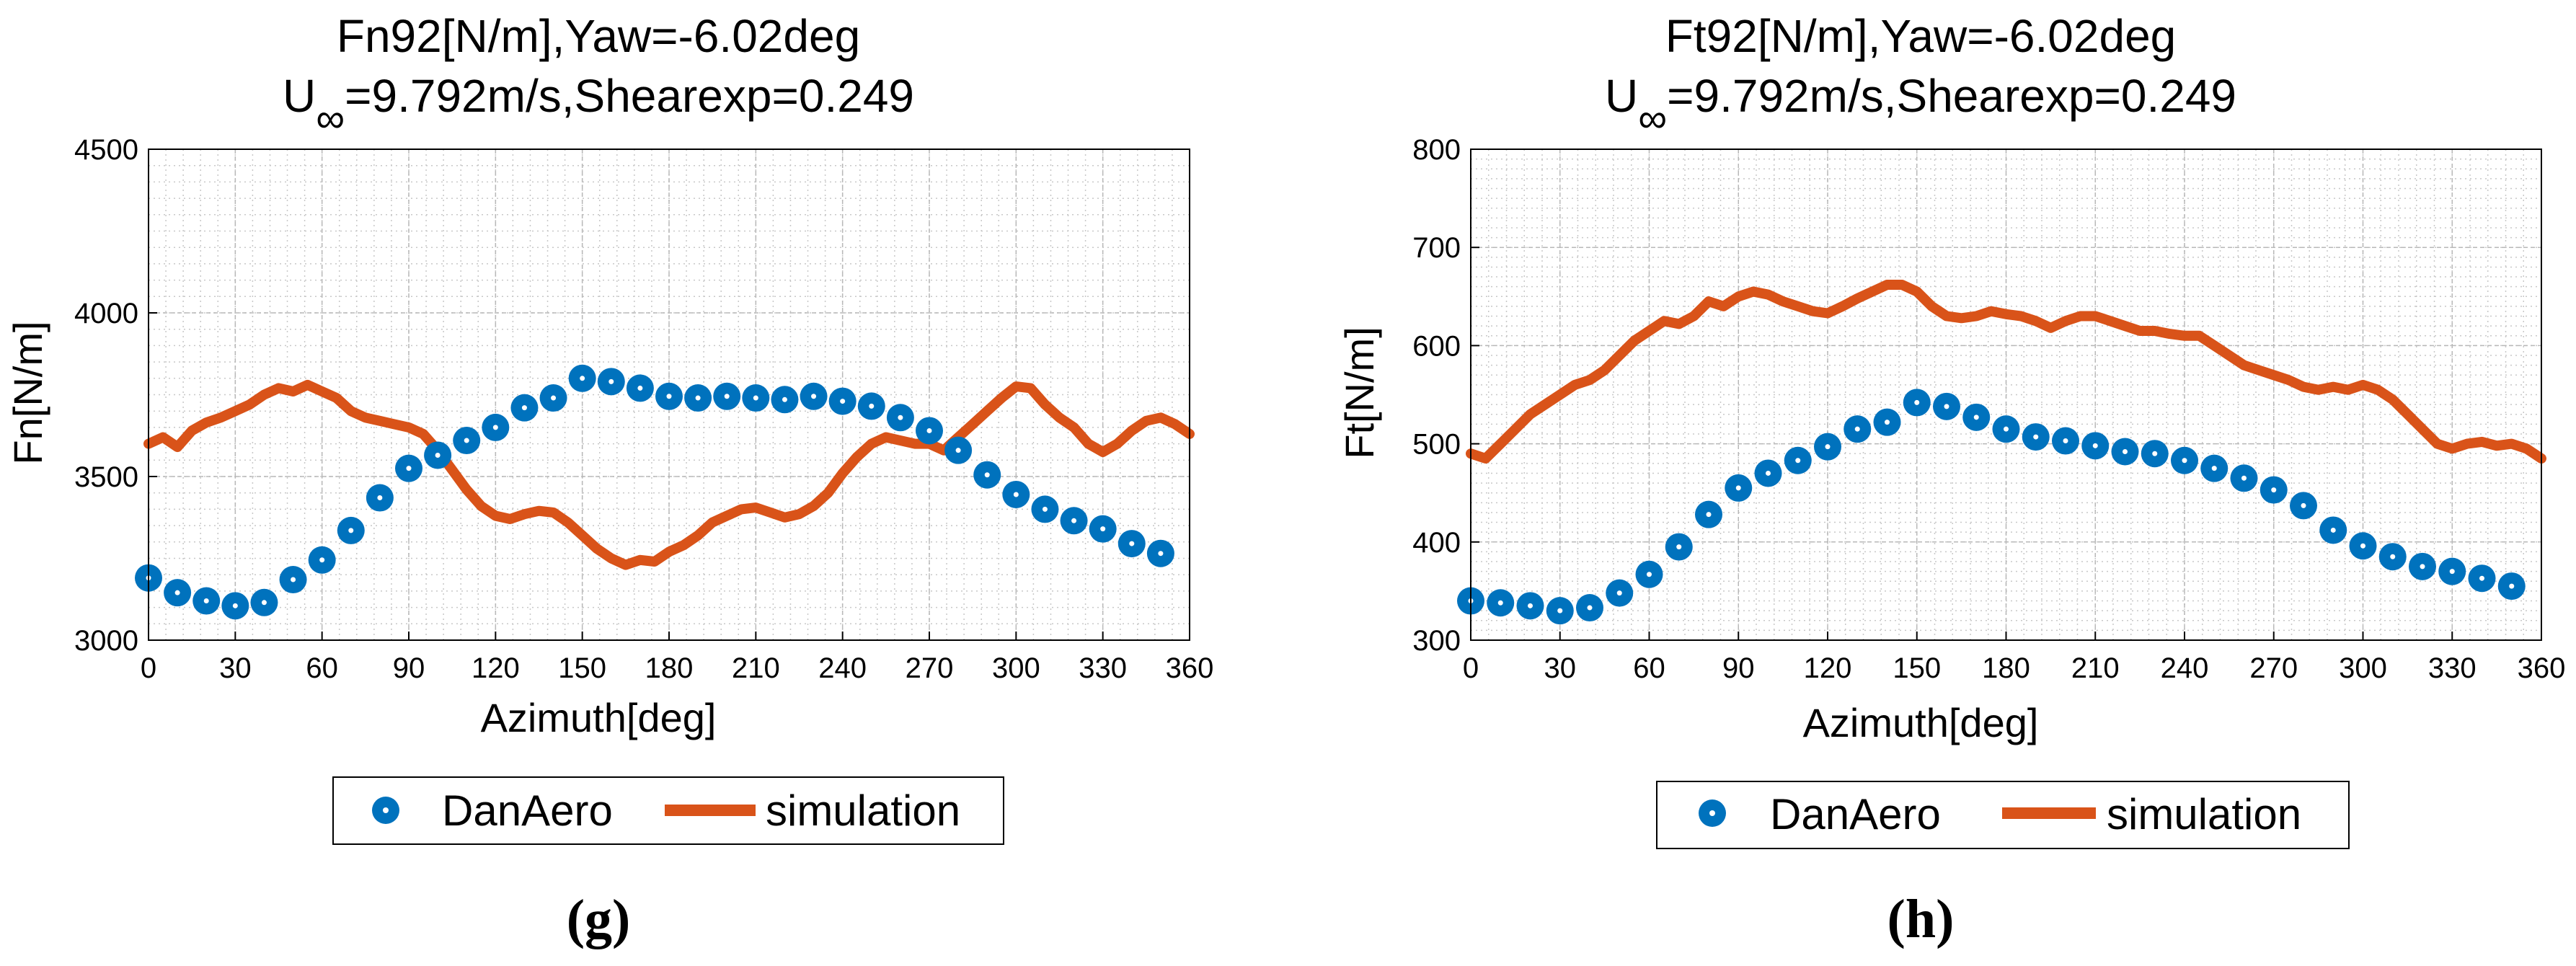 The width and height of the screenshot is (2576, 966). I want to click on y-tick-label: 400, so click(1436, 543).